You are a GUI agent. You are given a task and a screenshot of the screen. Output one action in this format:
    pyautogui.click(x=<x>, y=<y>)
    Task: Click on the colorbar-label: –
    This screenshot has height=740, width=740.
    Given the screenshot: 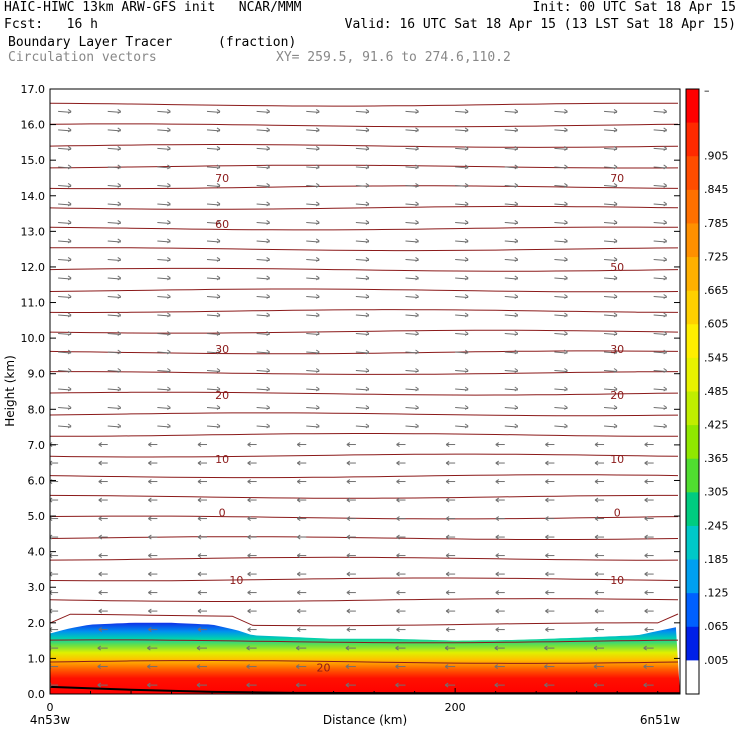 What is the action you would take?
    pyautogui.click(x=707, y=90)
    